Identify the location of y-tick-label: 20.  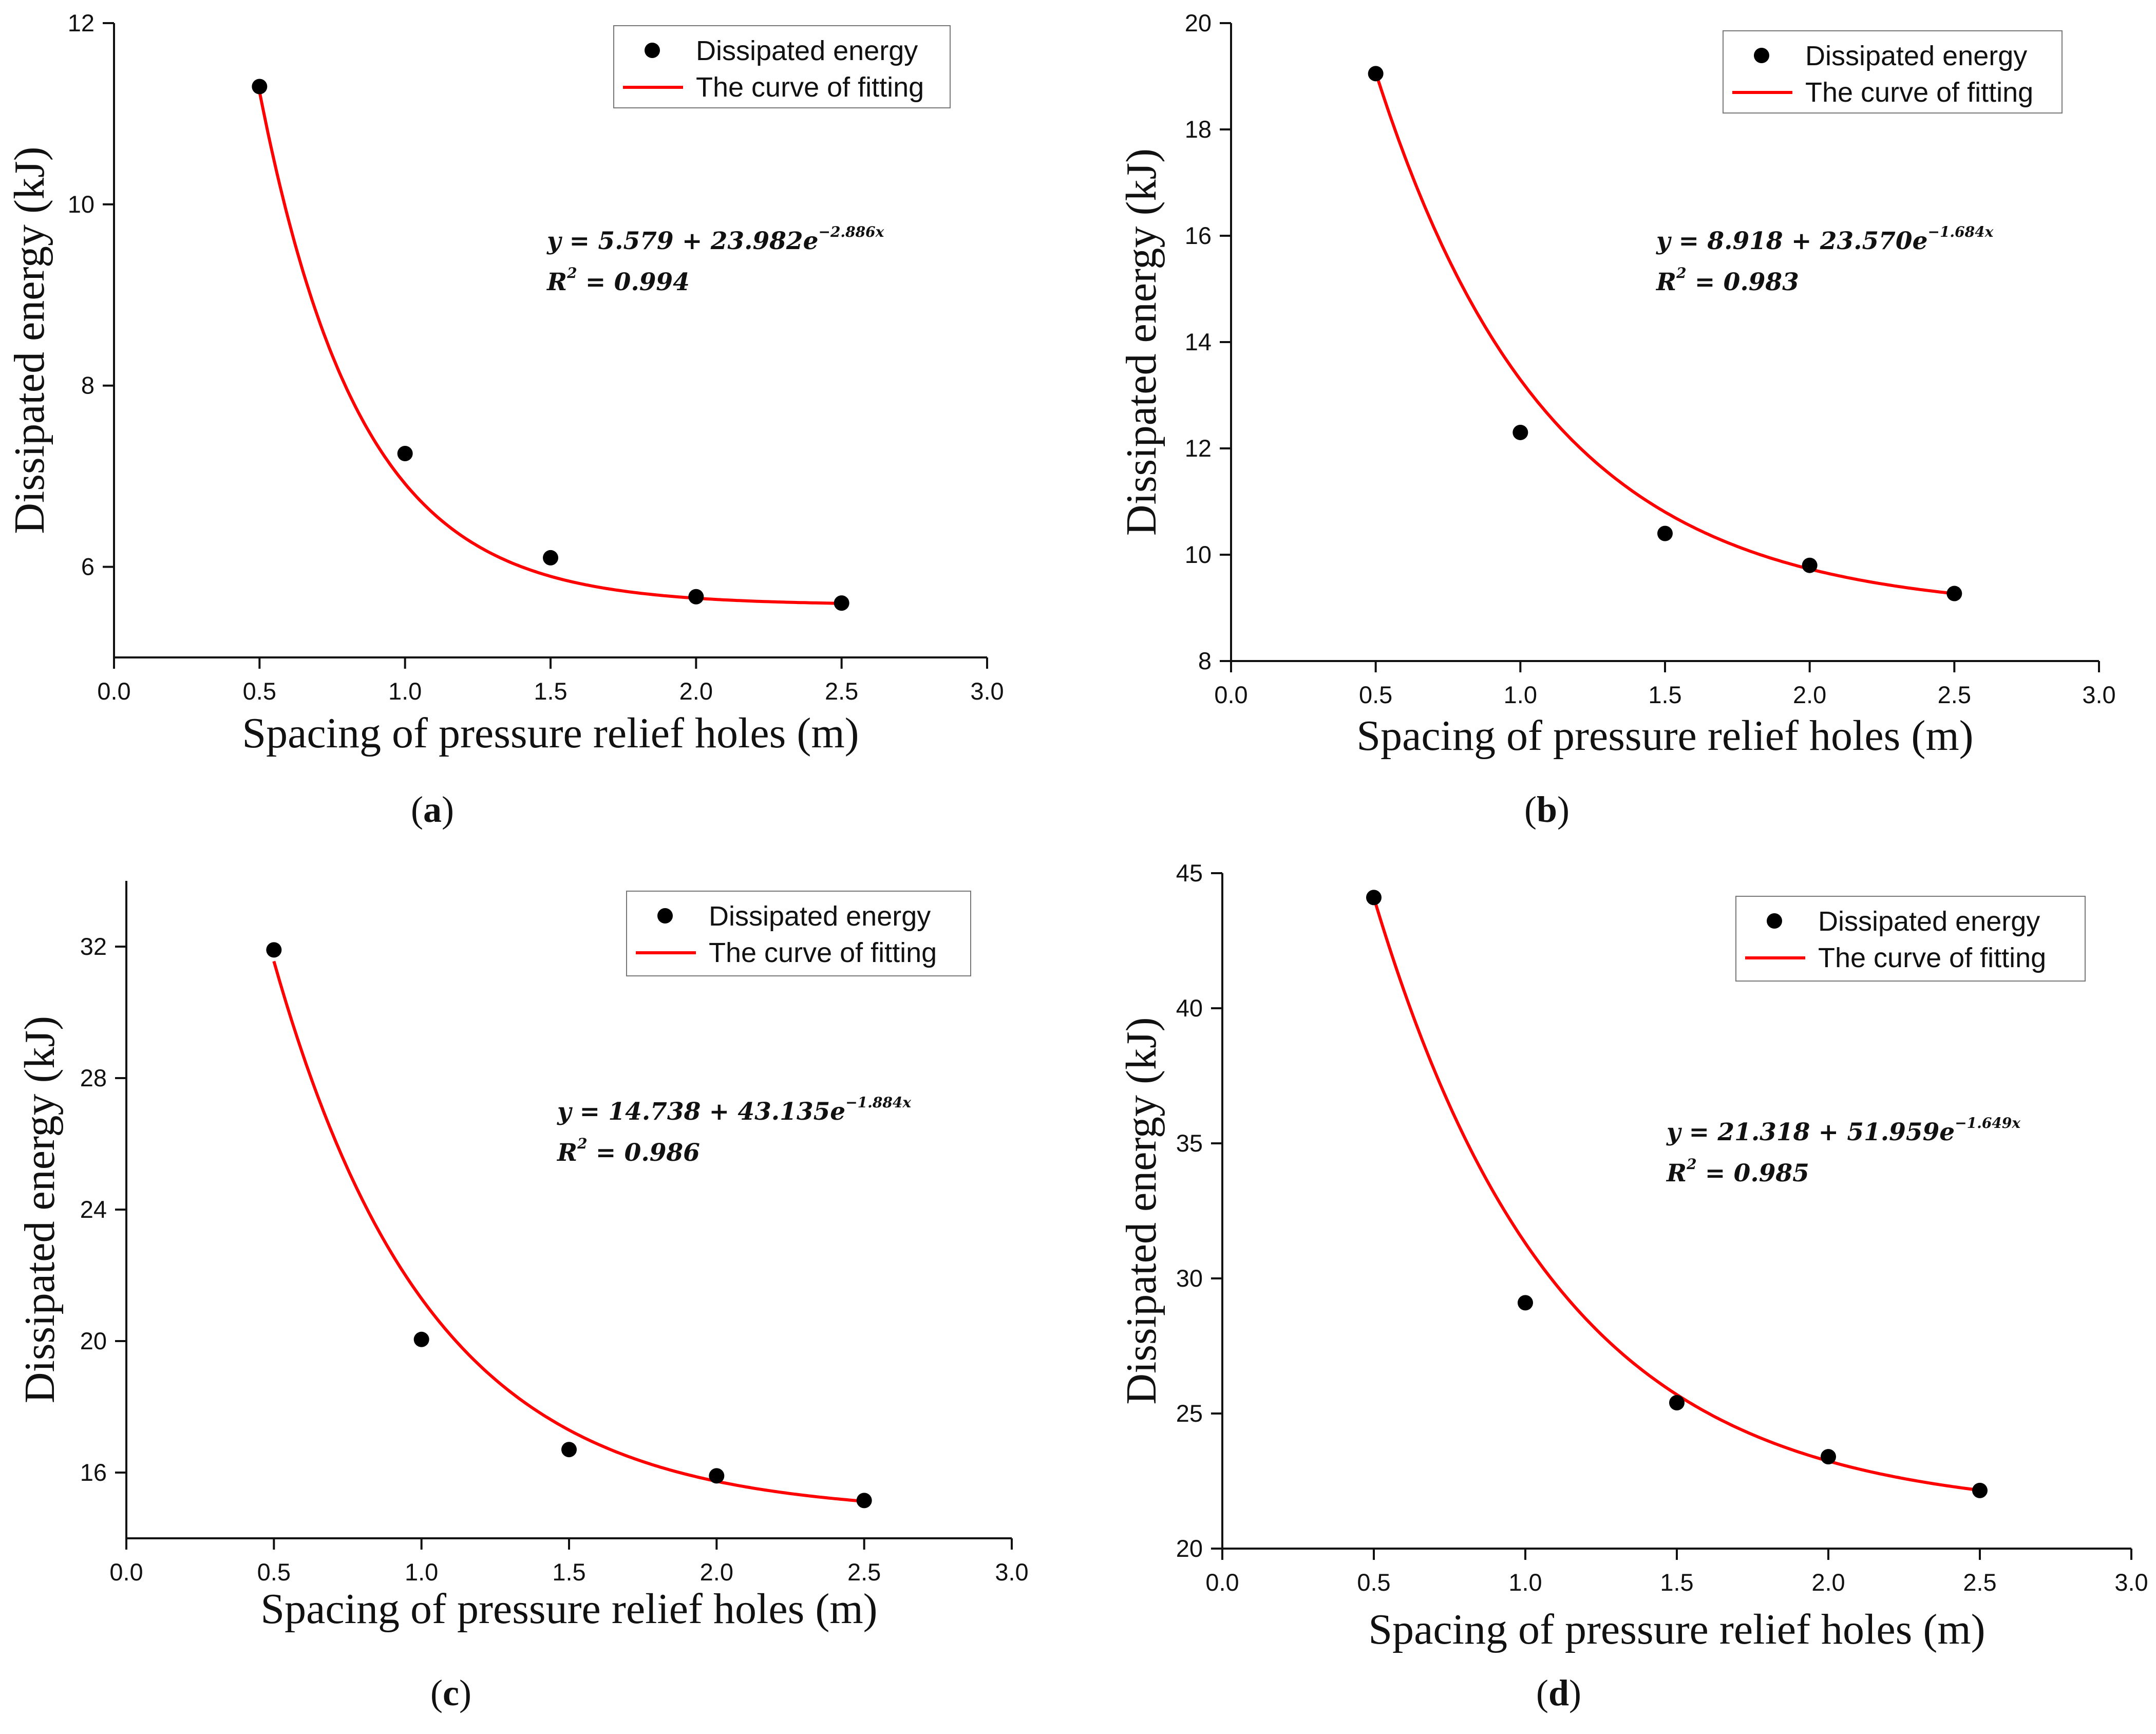
(1189, 1548).